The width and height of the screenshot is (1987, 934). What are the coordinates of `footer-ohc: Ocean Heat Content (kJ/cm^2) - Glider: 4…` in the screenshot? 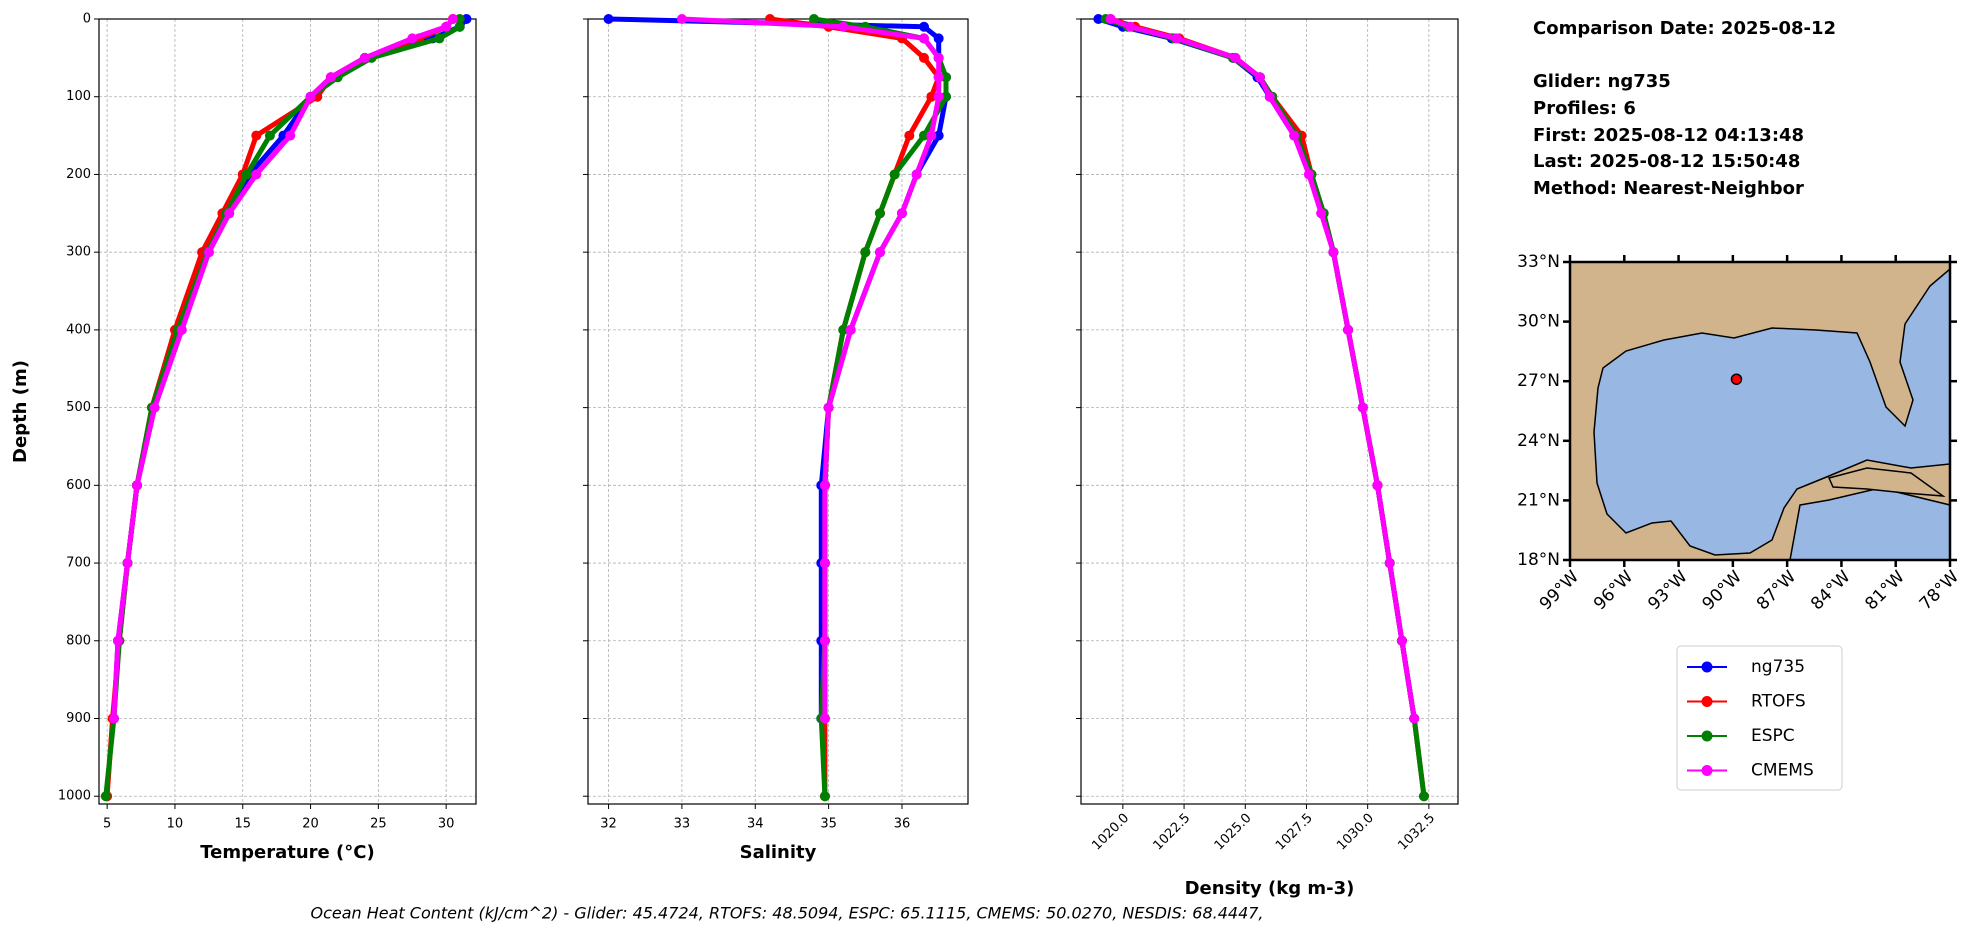 It's located at (786, 913).